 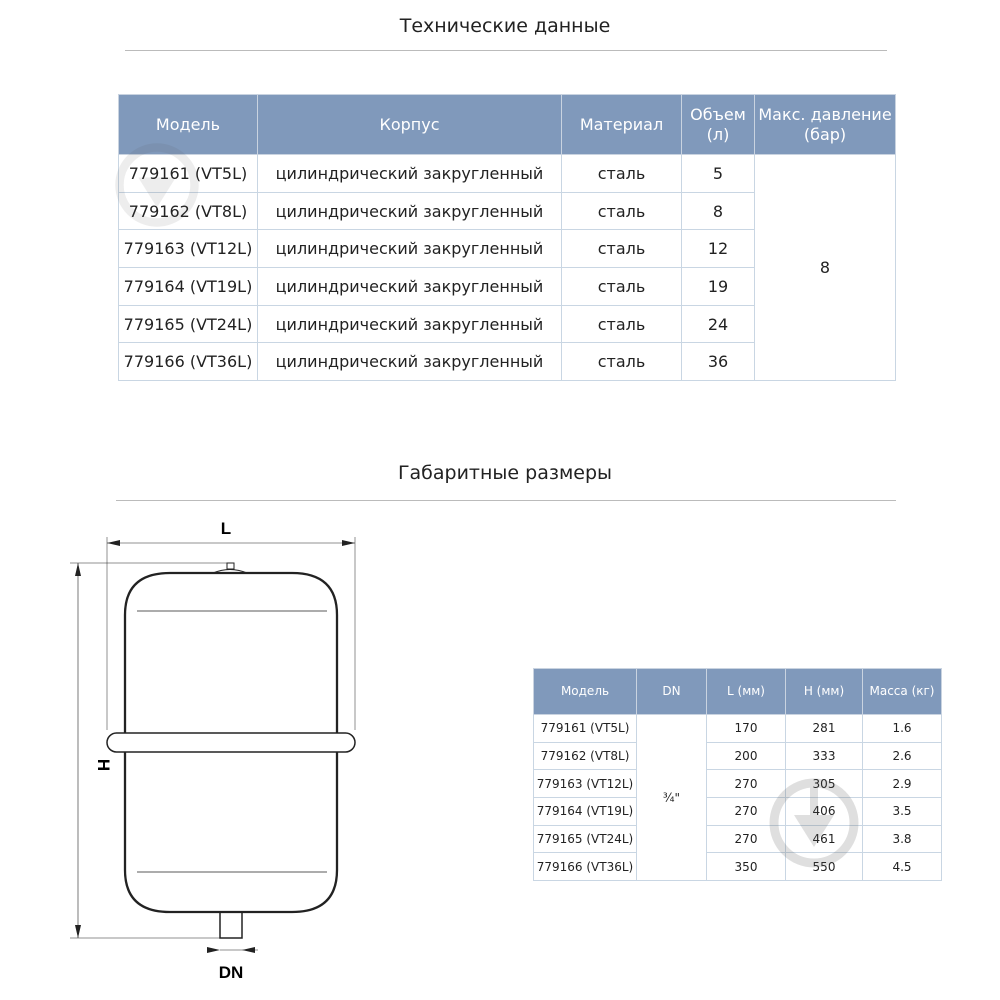 What do you see at coordinates (226, 528) in the screenshot?
I see `label-l: L` at bounding box center [226, 528].